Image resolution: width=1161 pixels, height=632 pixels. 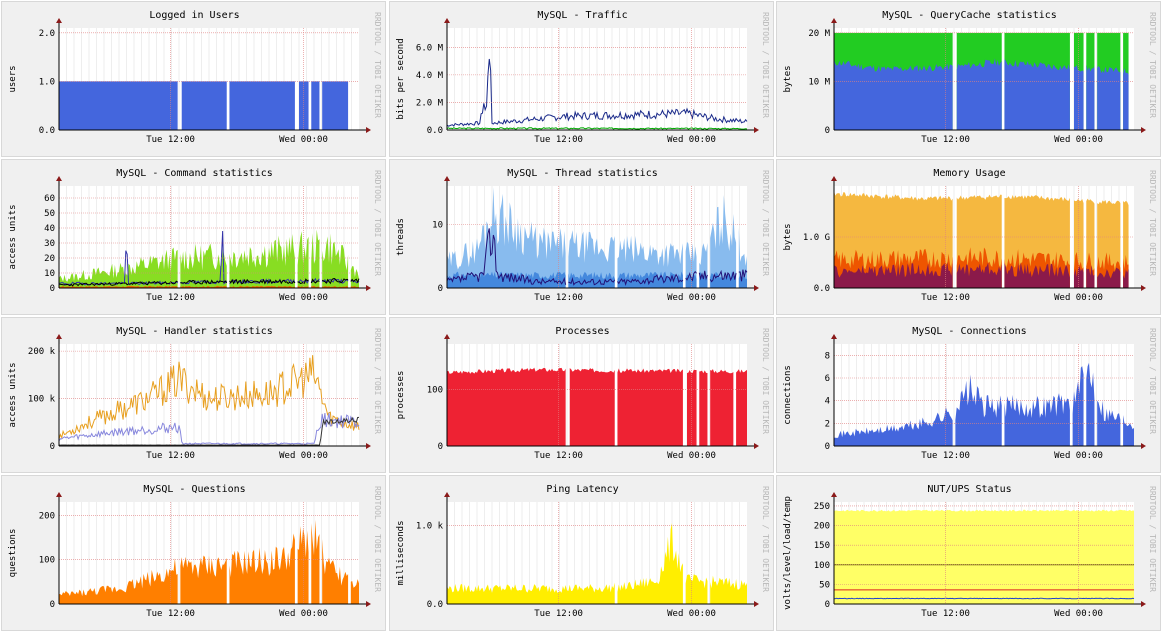 I want to click on y-tick-label: 50, so click(x=49, y=214).